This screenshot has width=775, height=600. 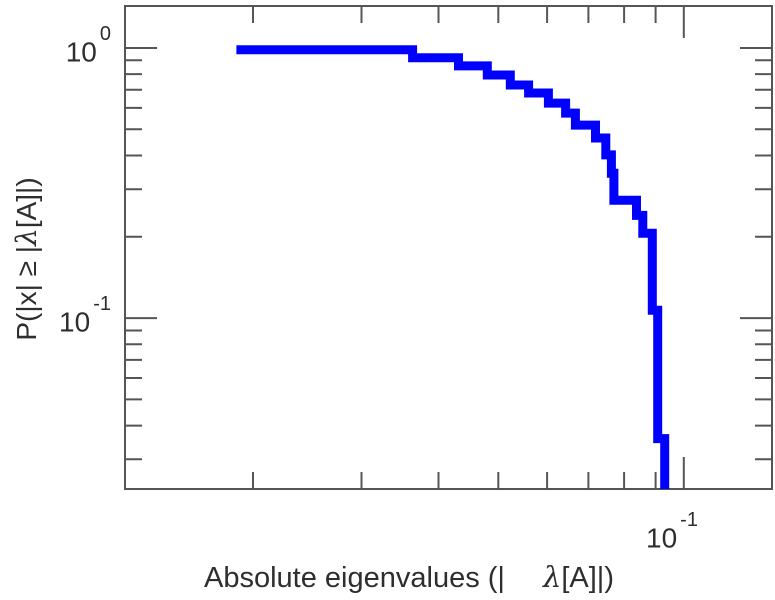 I want to click on y-axis-label-text: P(|x| ≥ |, so click(x=26, y=293).